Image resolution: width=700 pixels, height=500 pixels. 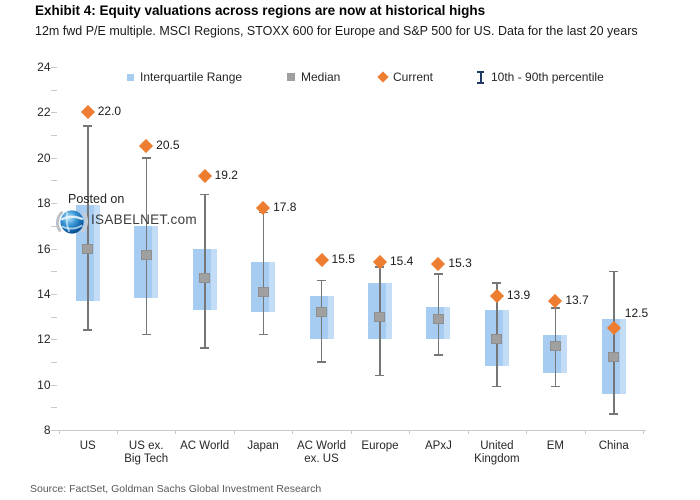 I want to click on watermark-posted-on: Posted on, so click(x=96, y=199).